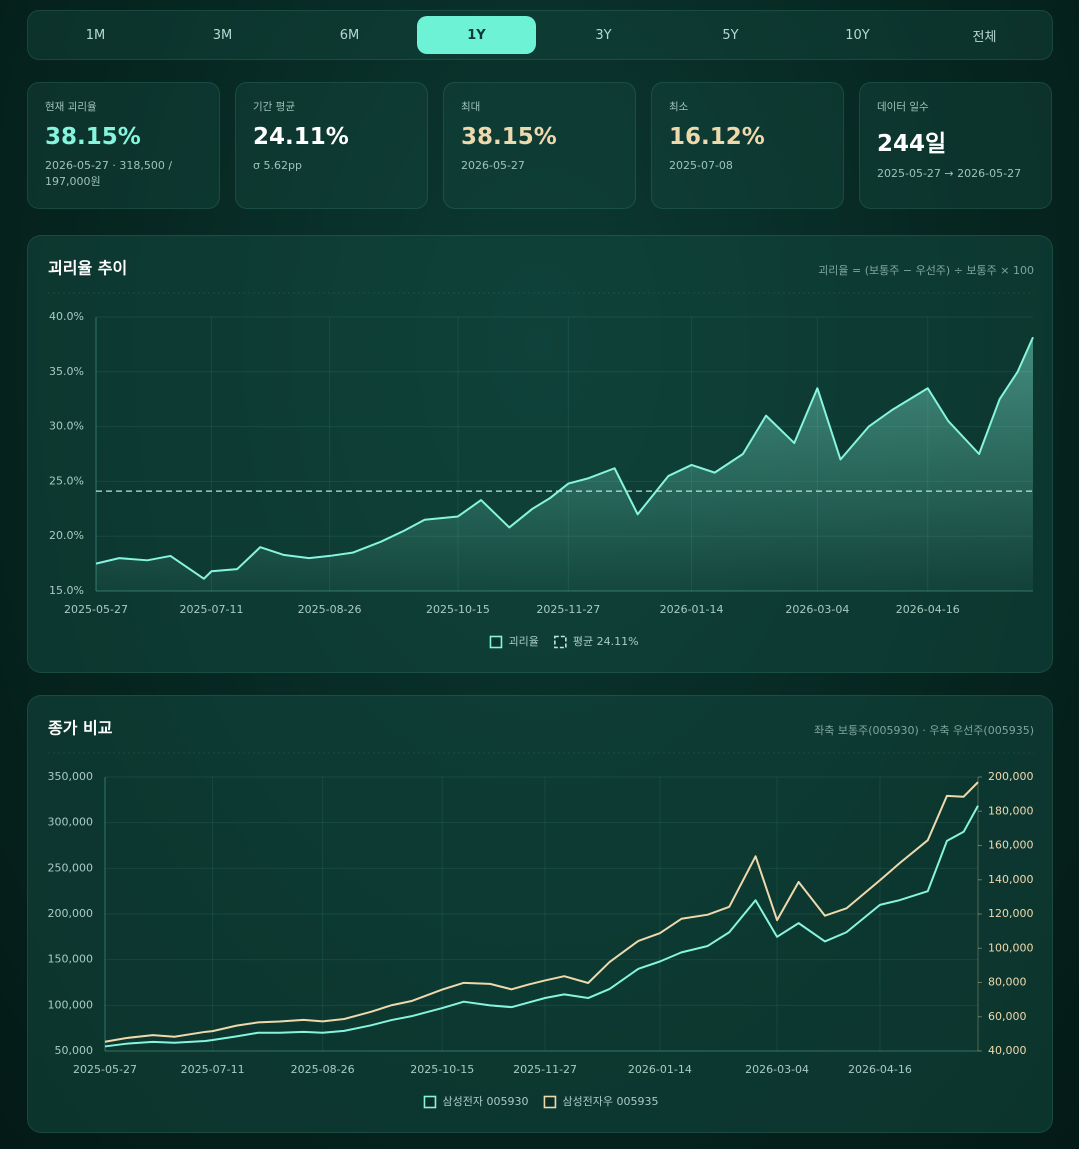  Describe the element at coordinates (1007, 1050) in the screenshot. I see `y2-tick-label: 40,000` at that location.